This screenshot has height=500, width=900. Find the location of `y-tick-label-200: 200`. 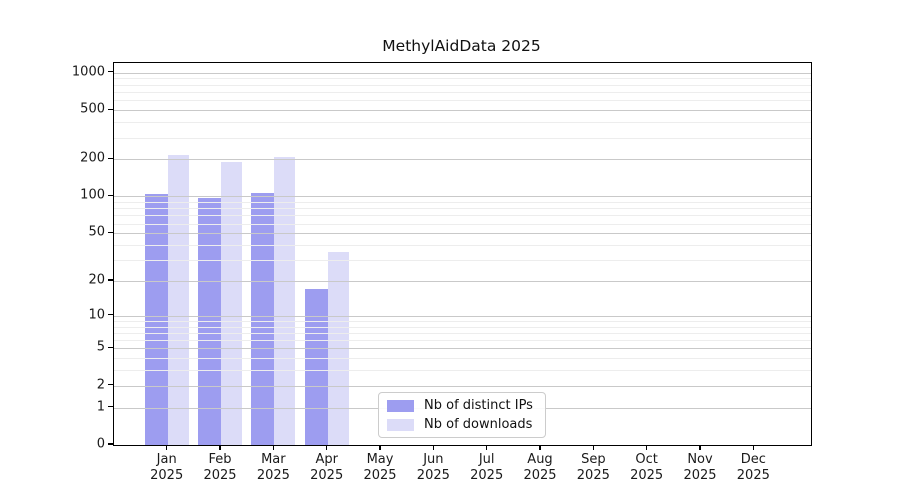

y-tick-label-200: 200 is located at coordinates (92, 158).